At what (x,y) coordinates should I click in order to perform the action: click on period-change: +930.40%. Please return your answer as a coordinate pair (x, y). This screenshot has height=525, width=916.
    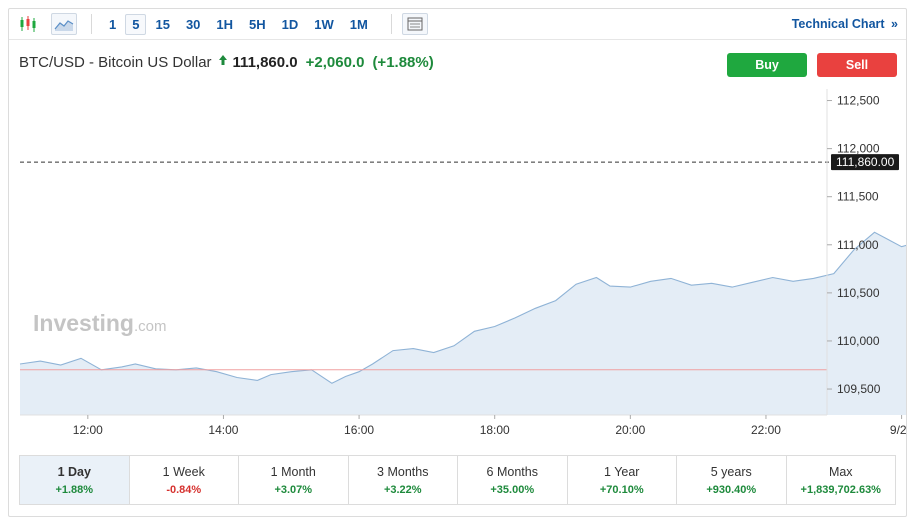
    Looking at the image, I should click on (731, 489).